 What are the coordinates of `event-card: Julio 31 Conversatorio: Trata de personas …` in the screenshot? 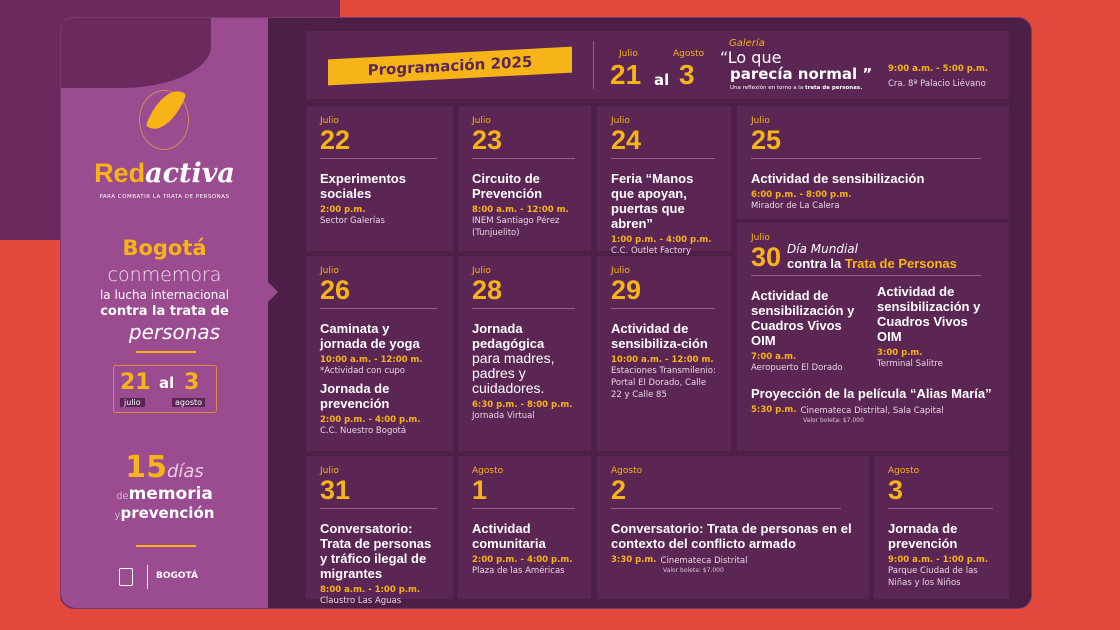 It's located at (379, 531).